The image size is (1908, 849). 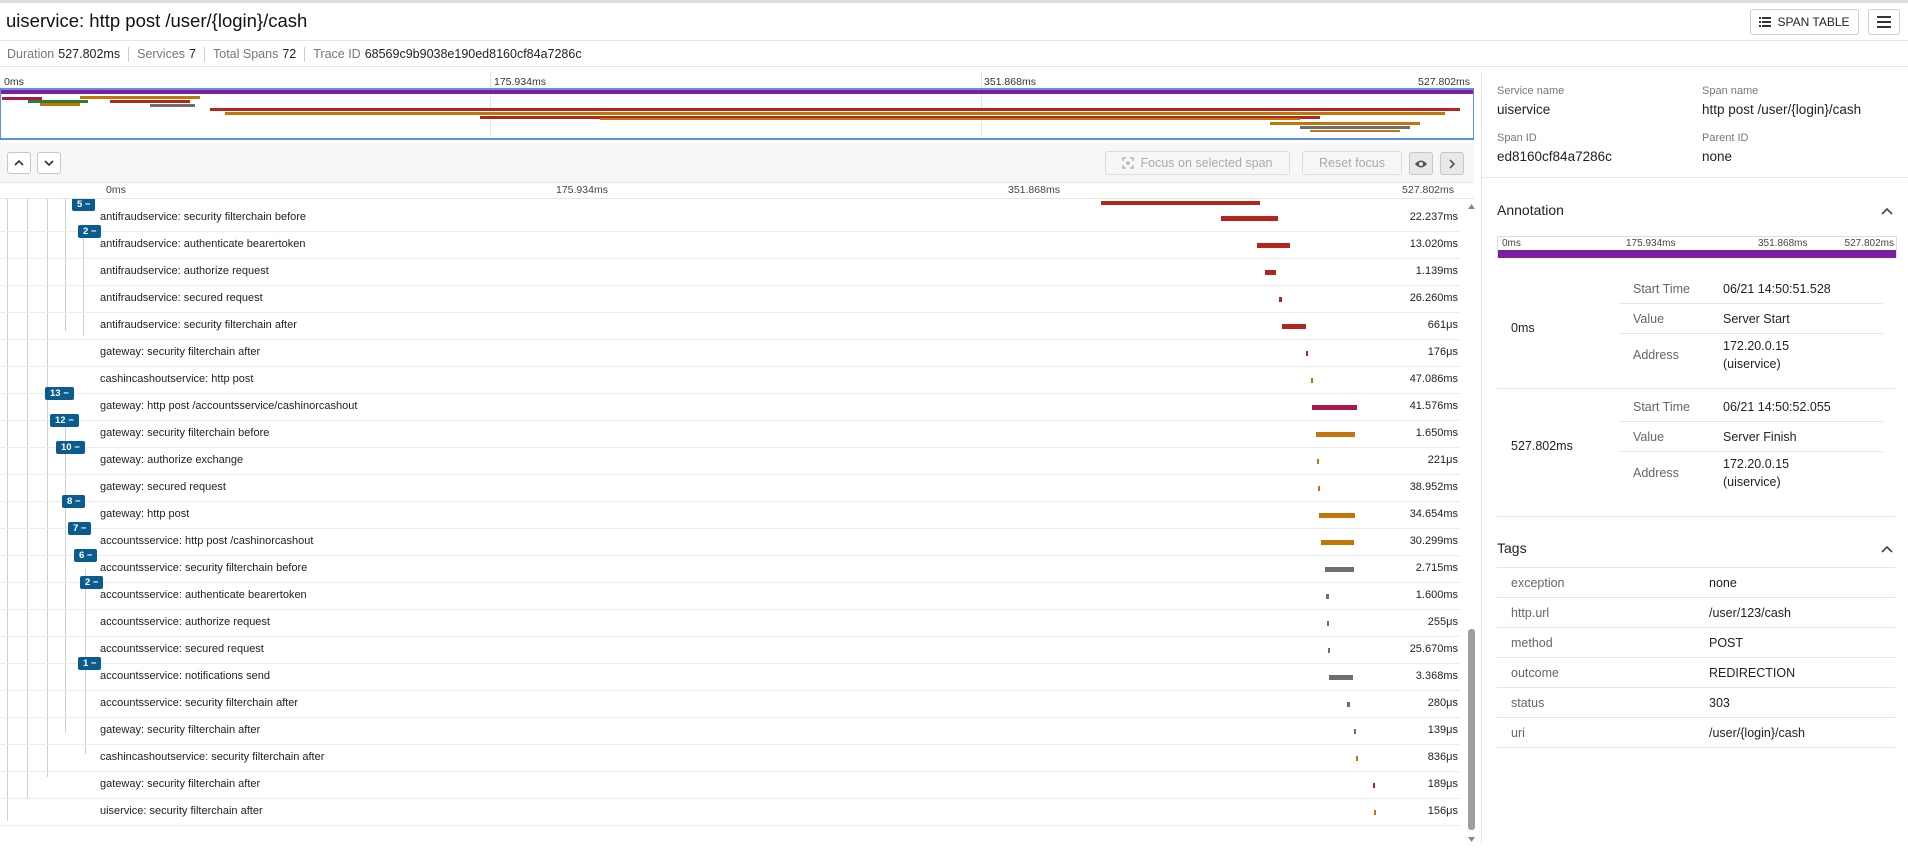 I want to click on hamburger-menu-icon, so click(x=1884, y=22).